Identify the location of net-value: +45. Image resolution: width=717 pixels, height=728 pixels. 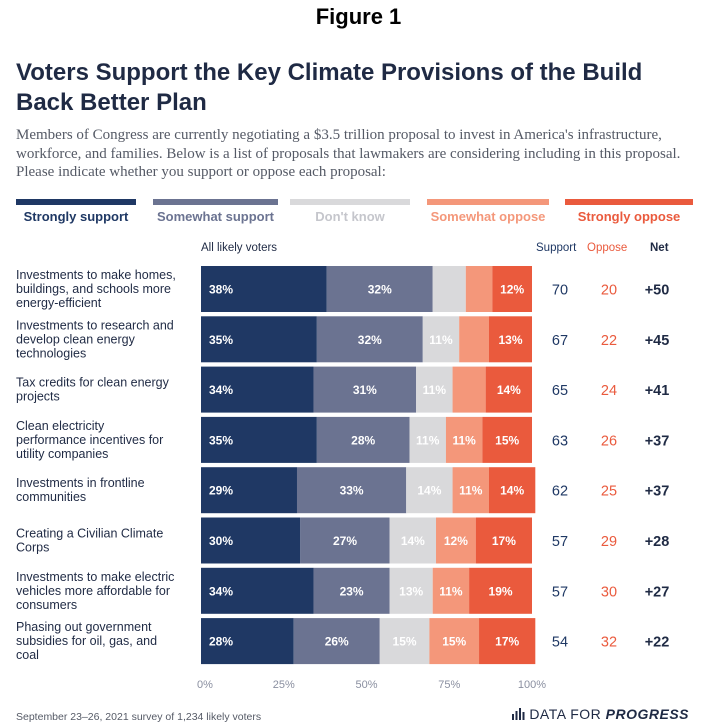
(657, 341).